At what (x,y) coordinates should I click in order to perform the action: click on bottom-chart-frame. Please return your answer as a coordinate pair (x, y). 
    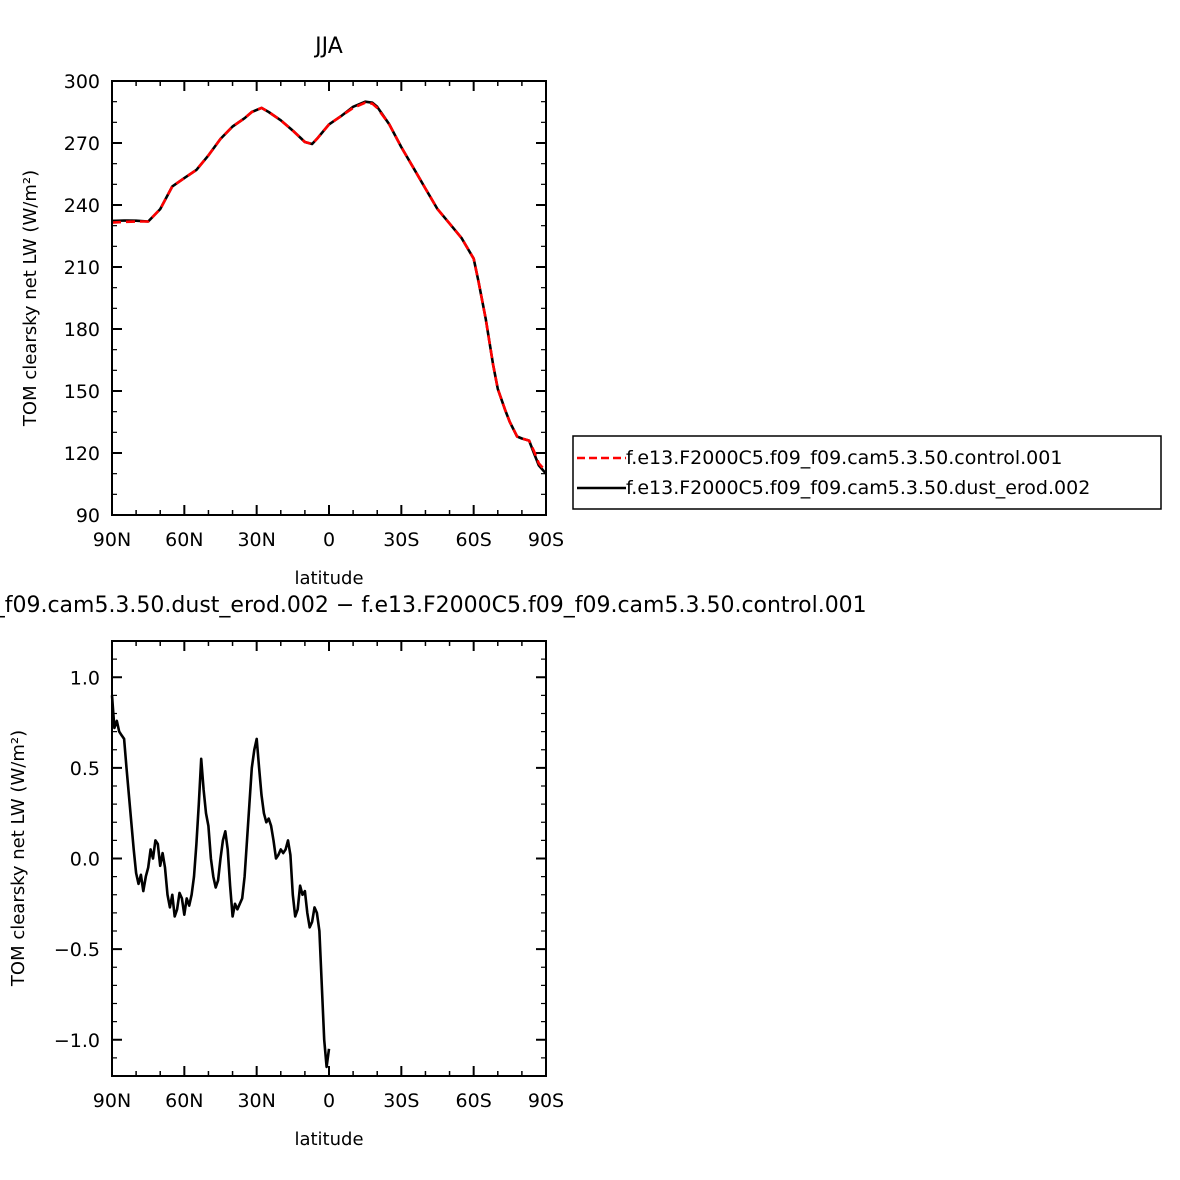
    Looking at the image, I should click on (329, 858).